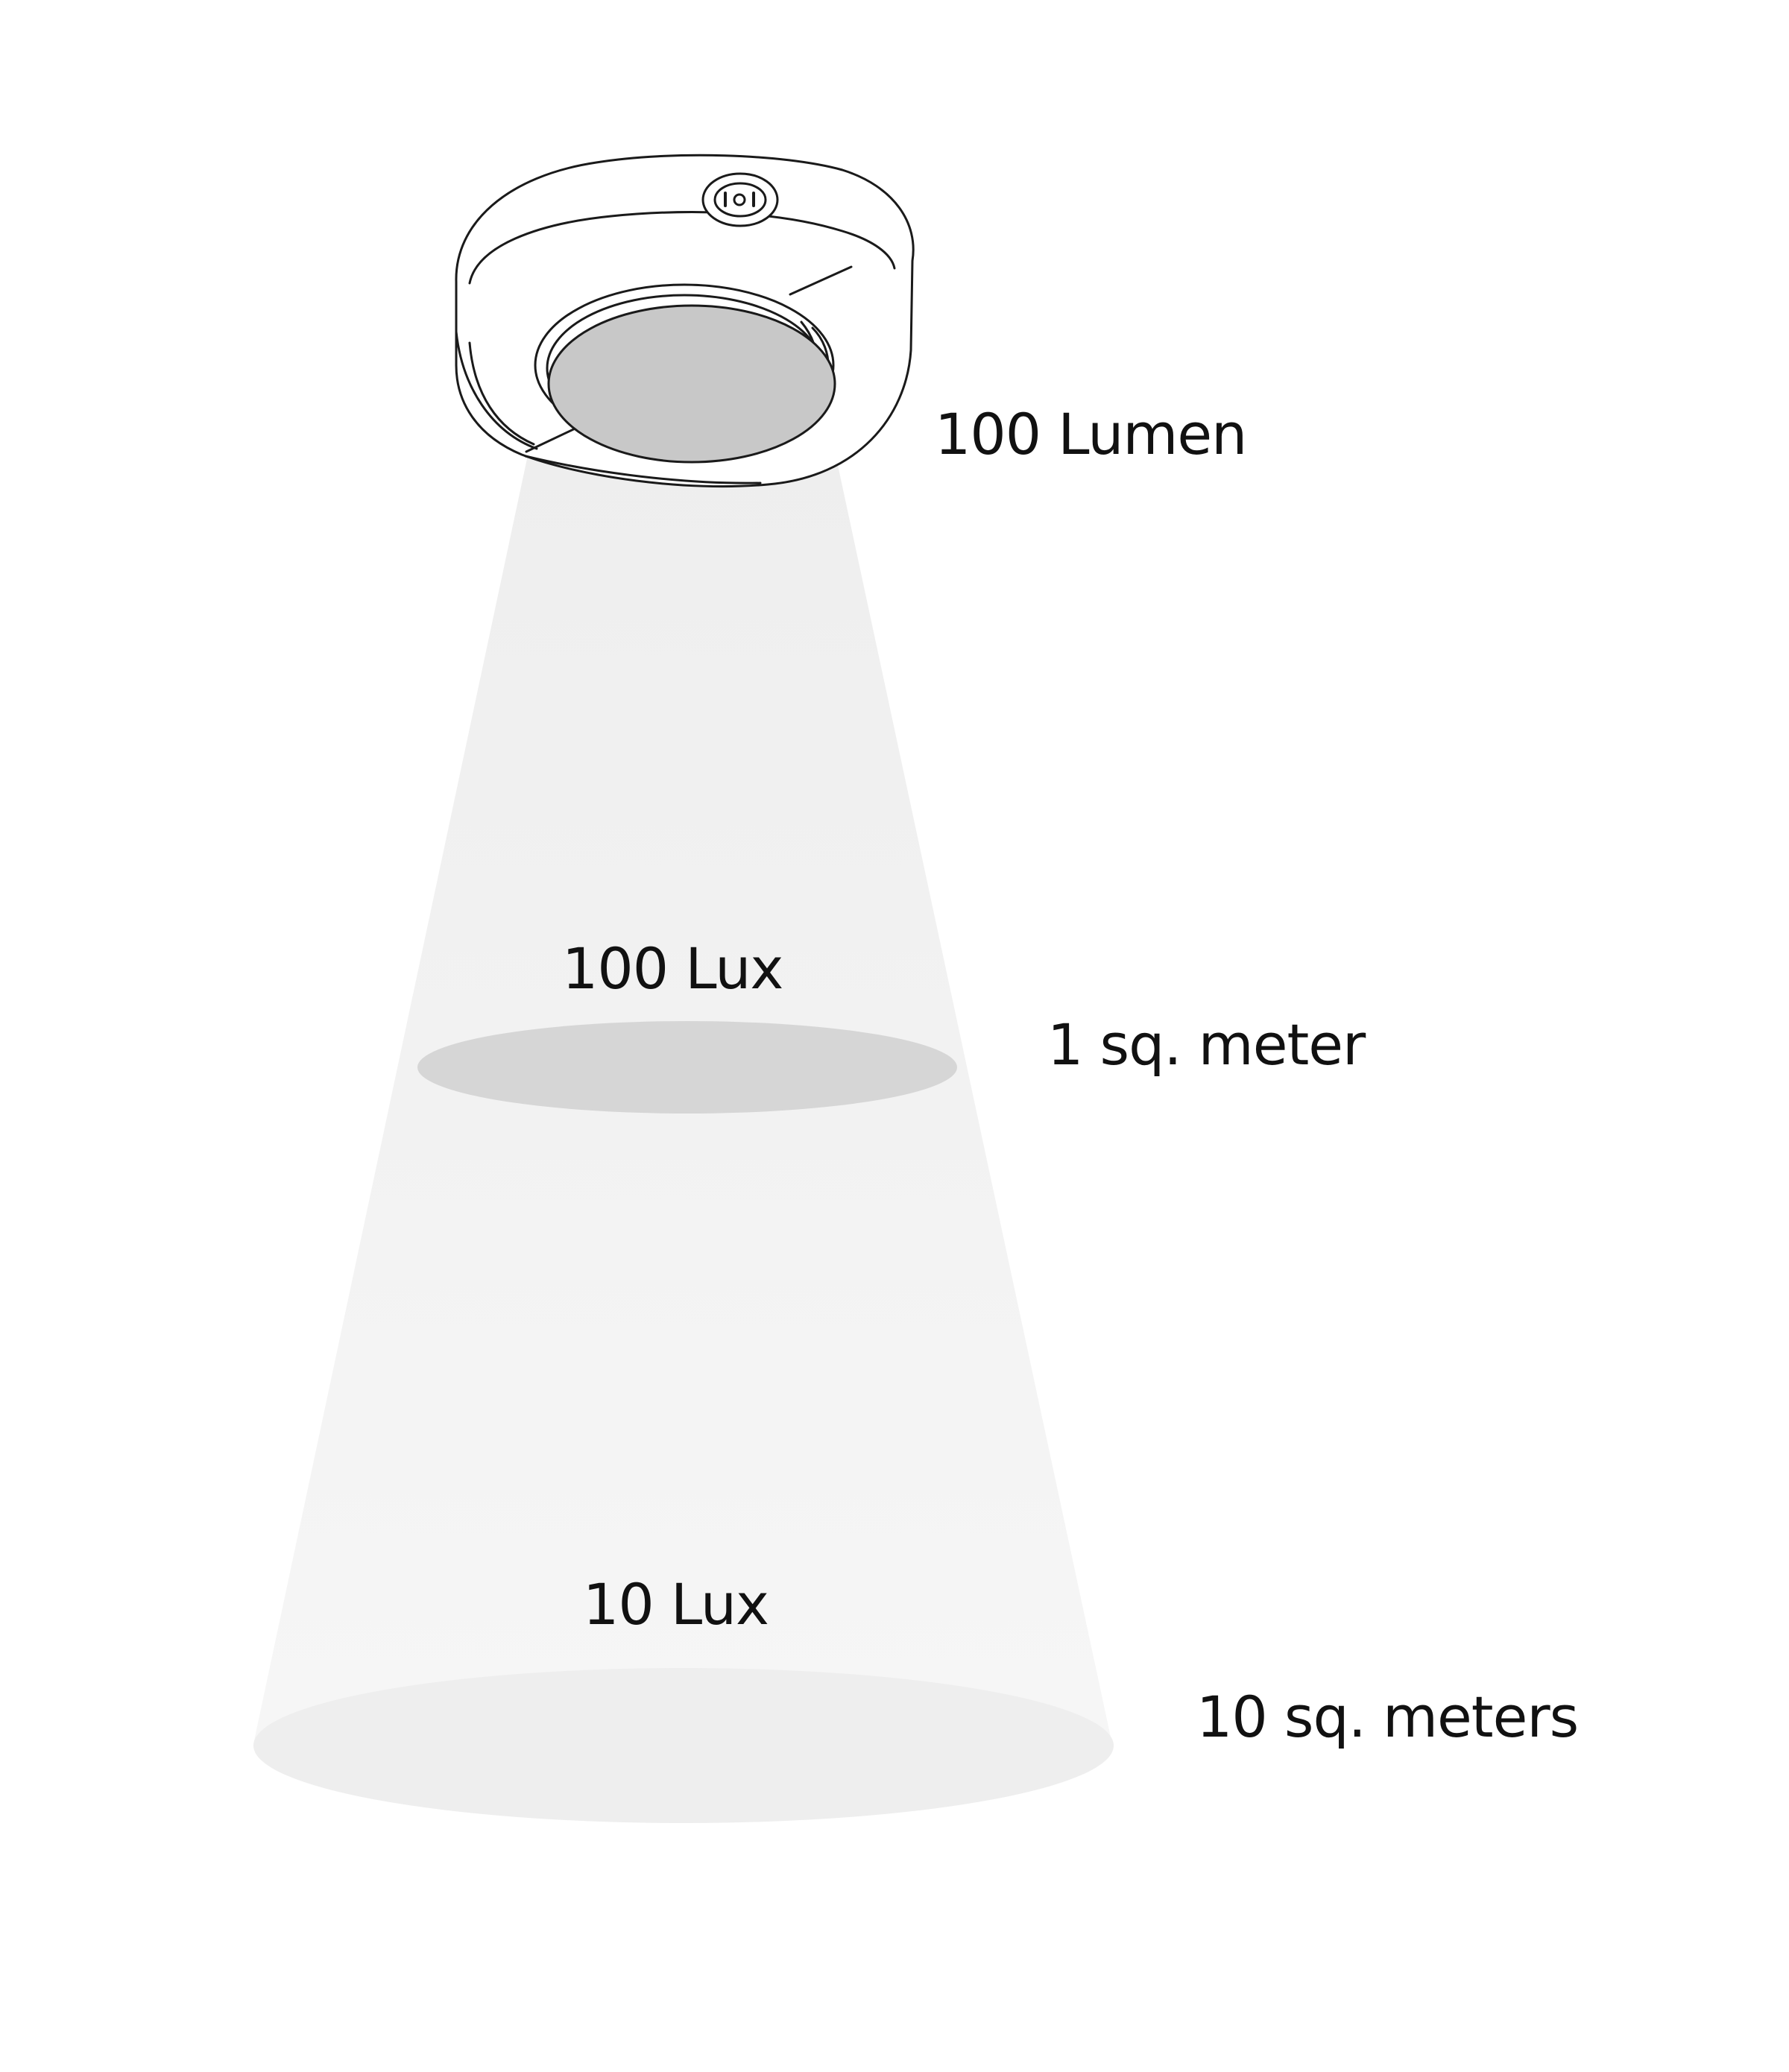  What do you see at coordinates (740, 200) in the screenshot?
I see `power-switch-icon` at bounding box center [740, 200].